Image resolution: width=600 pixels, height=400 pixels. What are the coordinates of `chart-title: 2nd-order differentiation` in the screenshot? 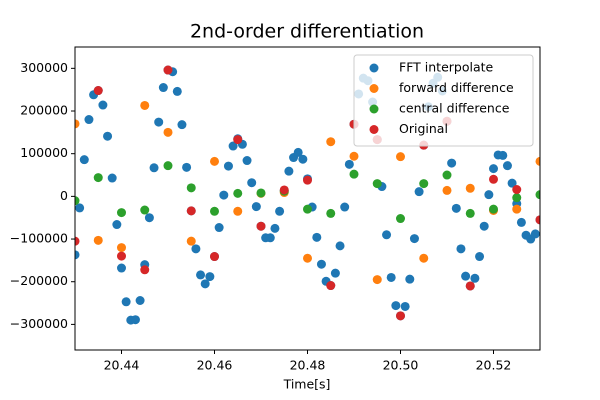 It's located at (307, 32).